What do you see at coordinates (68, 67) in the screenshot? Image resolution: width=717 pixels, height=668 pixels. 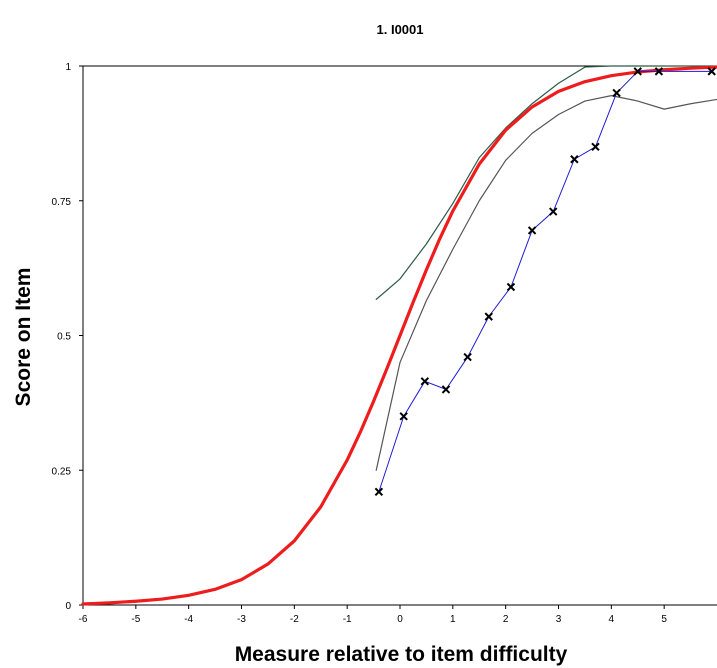 I see `y-tick-label: 1` at bounding box center [68, 67].